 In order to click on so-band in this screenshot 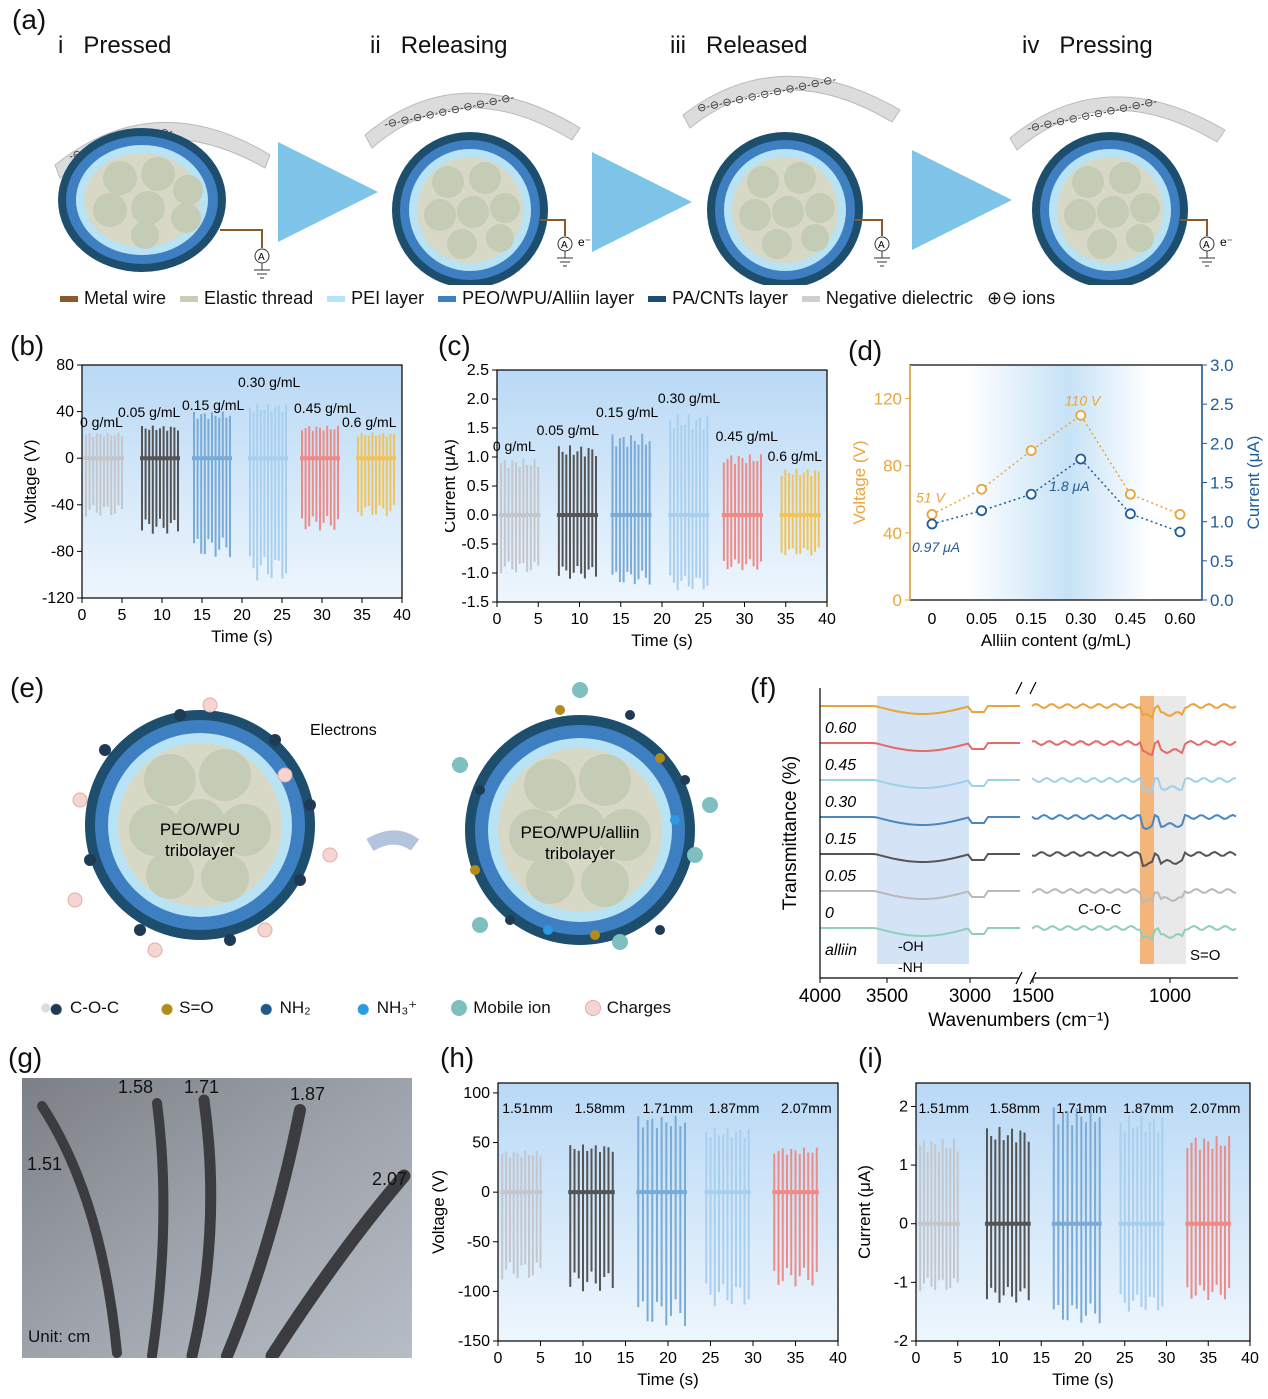, I will do `click(1170, 830)`.